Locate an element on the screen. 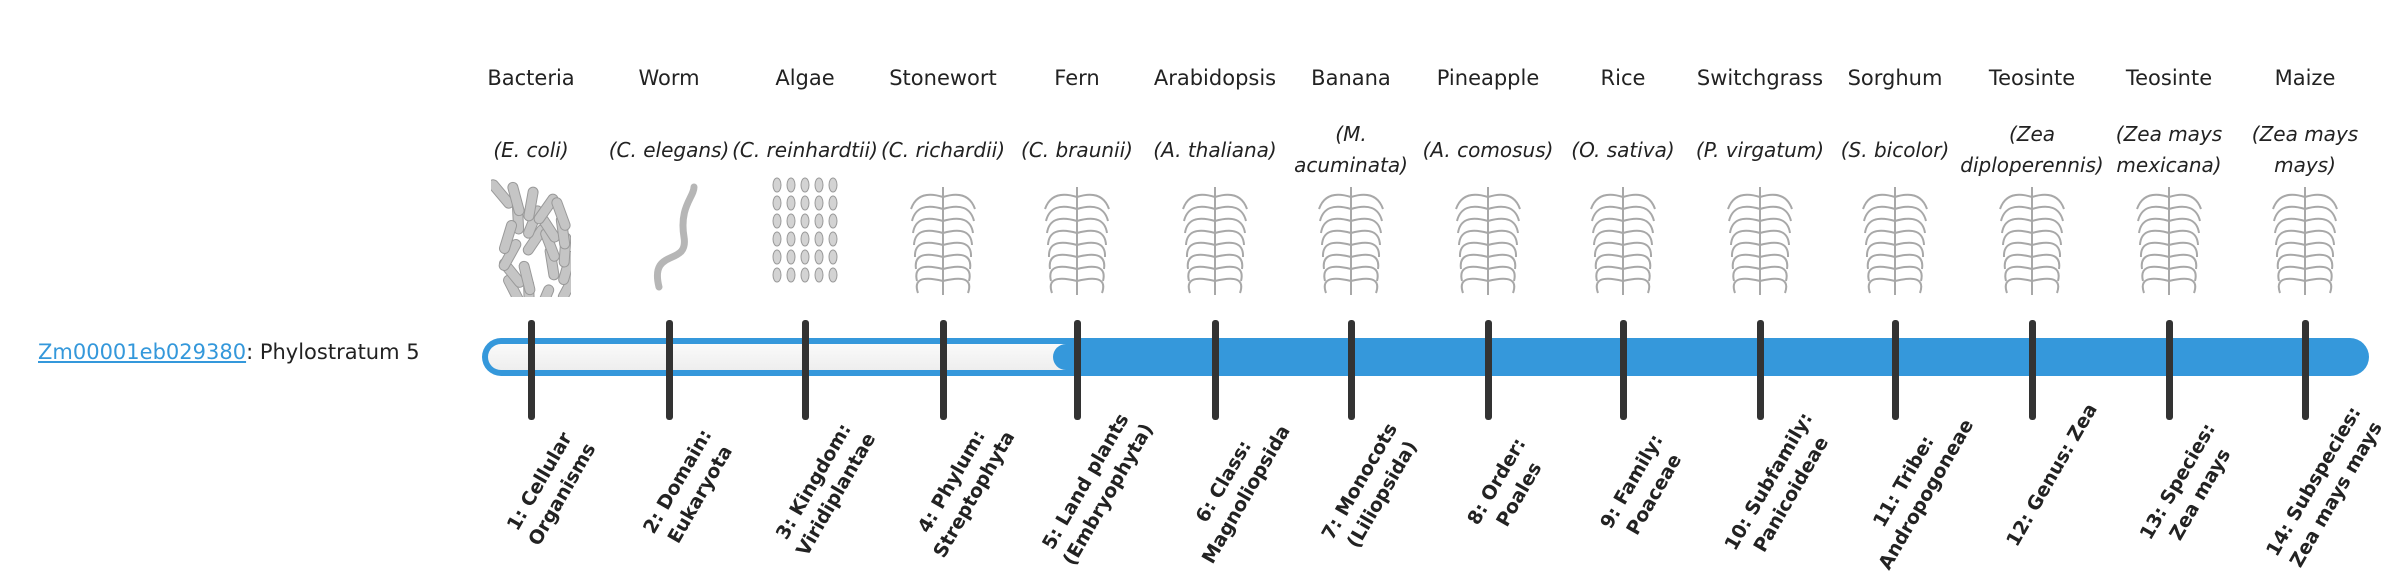  stratum-label: 13: Species: Zea mays is located at coordinates (2185, 482).